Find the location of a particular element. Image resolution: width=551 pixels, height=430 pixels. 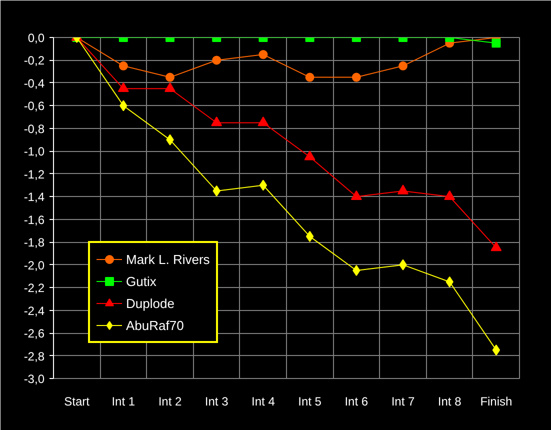

y-tick-label: -2,0 is located at coordinates (34, 265).